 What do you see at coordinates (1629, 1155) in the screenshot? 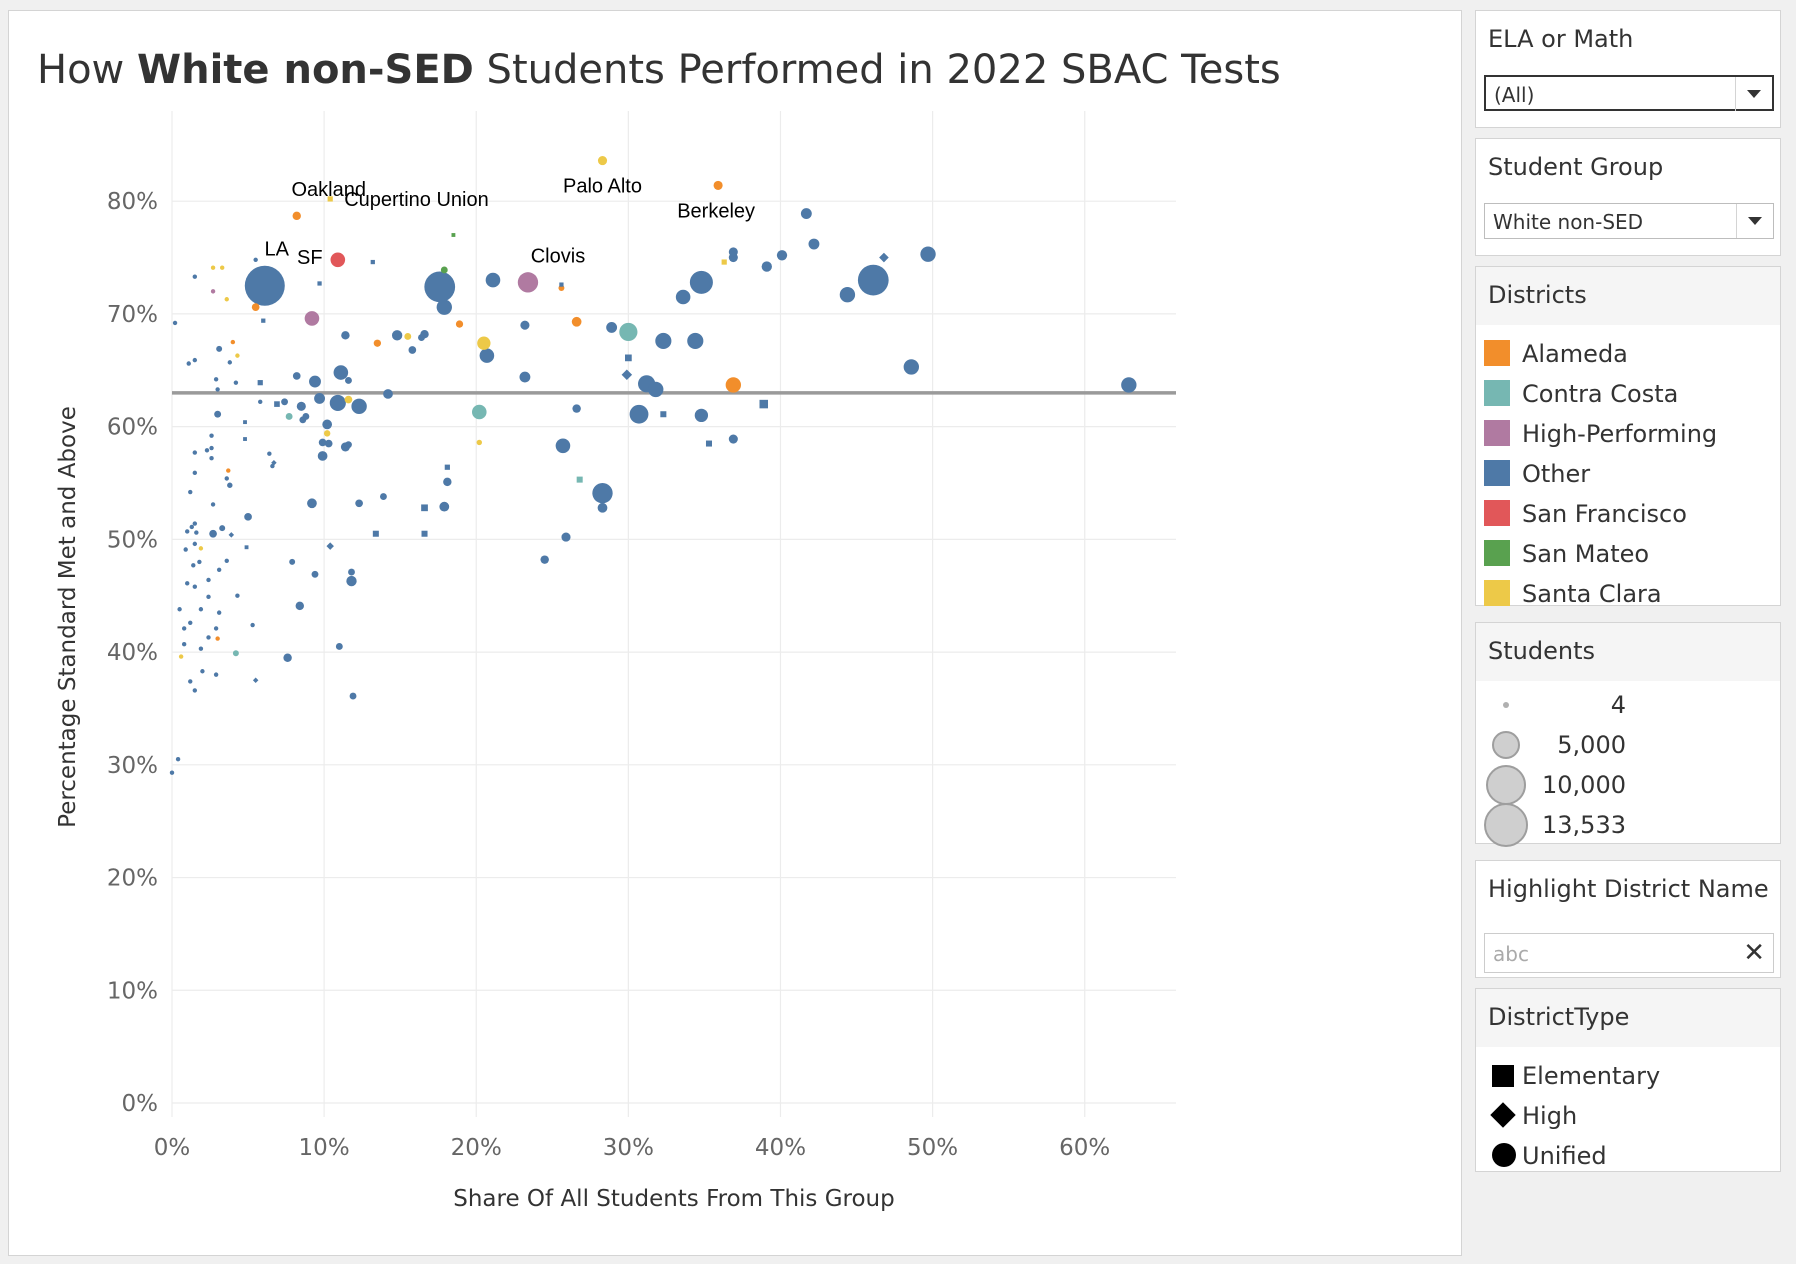
I see `type-legend-item-unified: Unified` at bounding box center [1629, 1155].